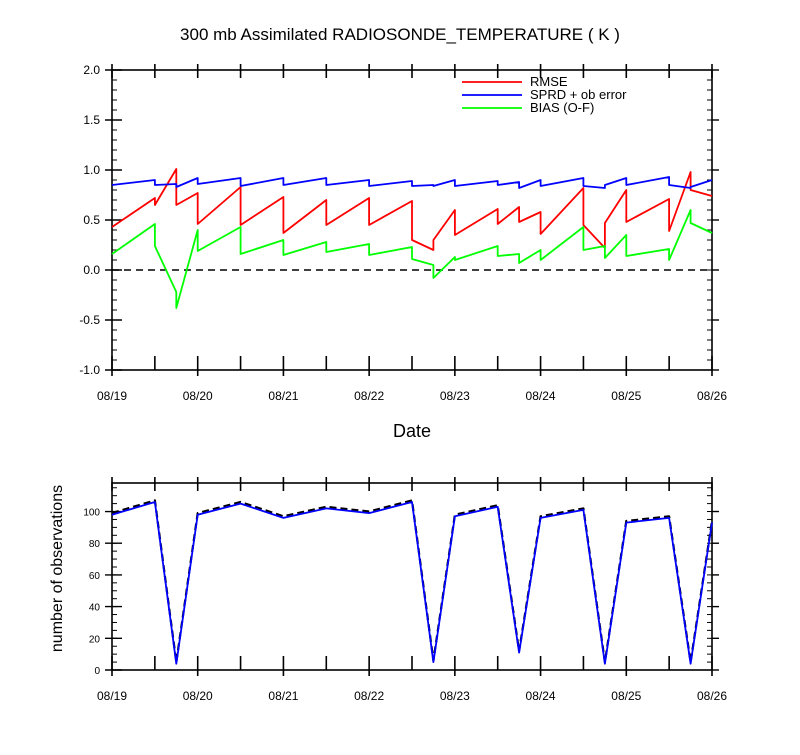 Image resolution: width=800 pixels, height=755 pixels. Describe the element at coordinates (97, 671) in the screenshot. I see `y-tick-label: 0` at that location.